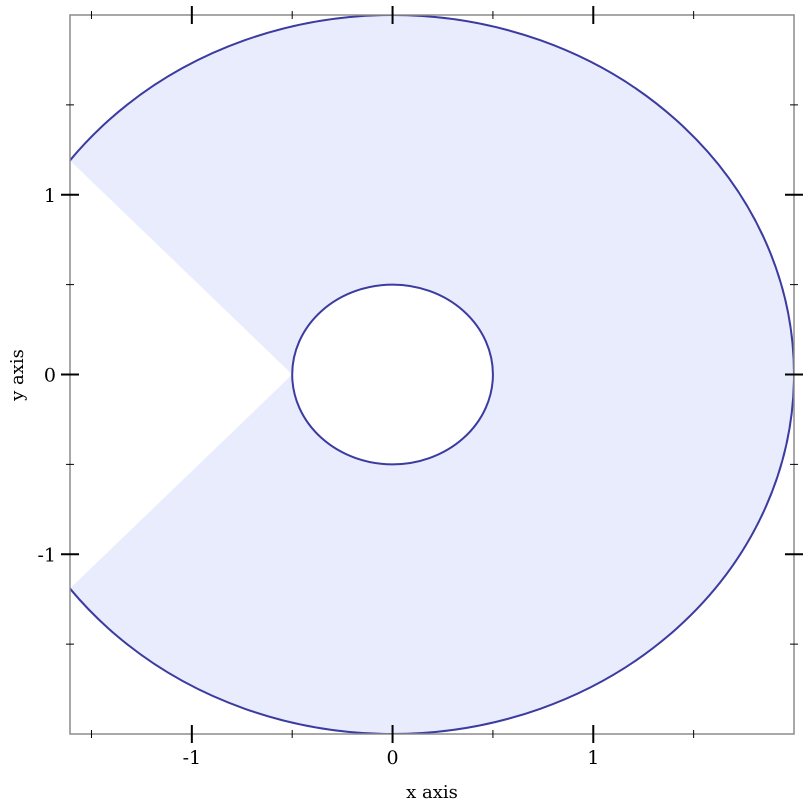 The width and height of the screenshot is (812, 812). What do you see at coordinates (593, 758) in the screenshot?
I see `x-tick-label: 1` at bounding box center [593, 758].